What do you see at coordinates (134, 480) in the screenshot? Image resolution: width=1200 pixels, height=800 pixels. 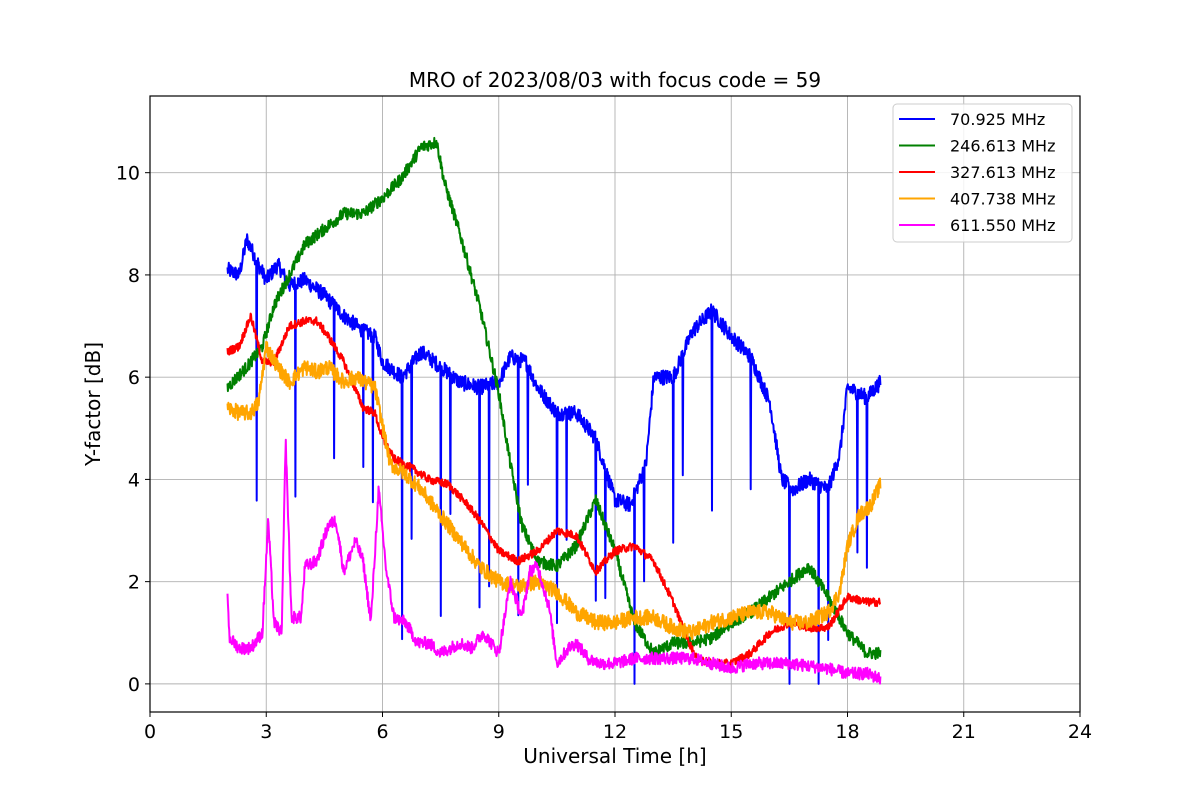 I see `y-tick-label: 4` at bounding box center [134, 480].